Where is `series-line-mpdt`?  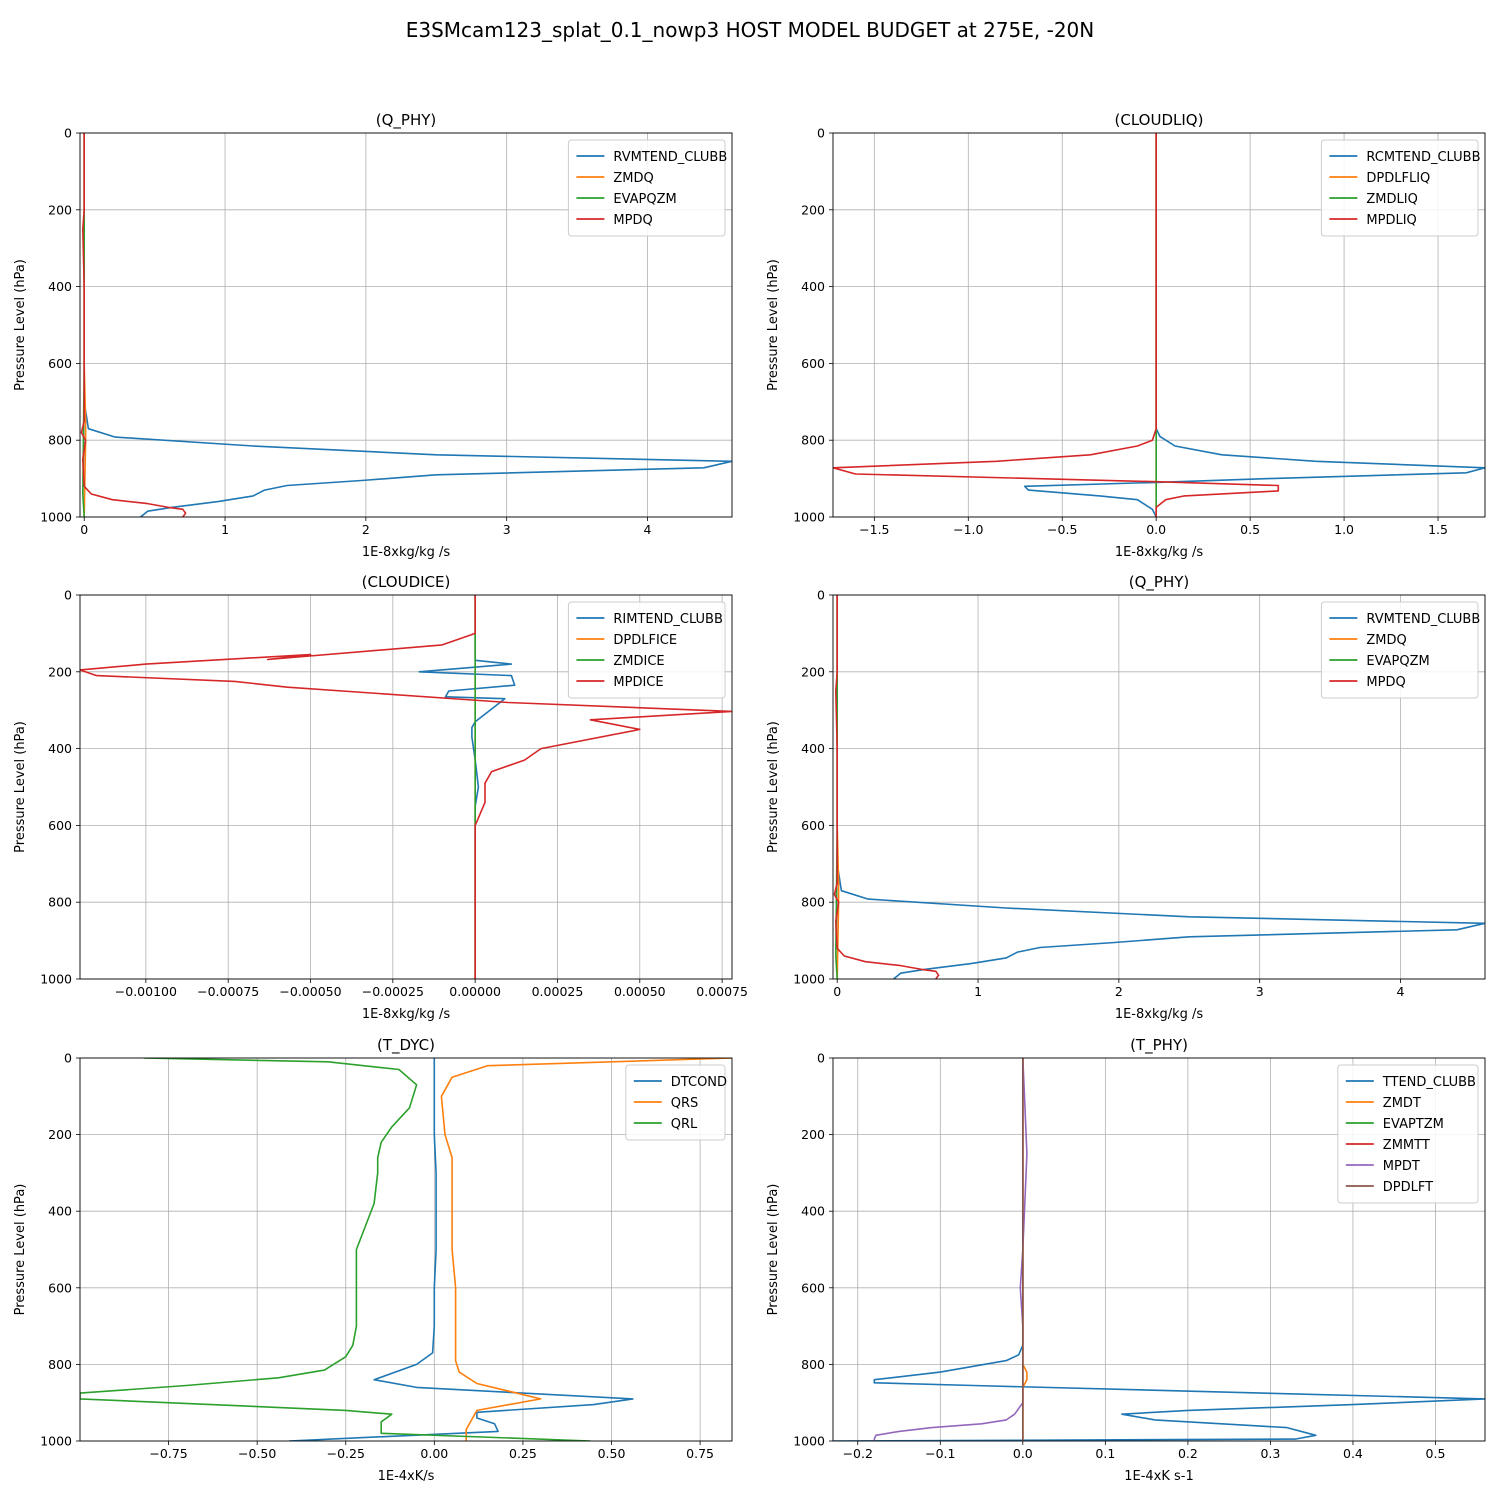 series-line-mpdt is located at coordinates (950, 1249).